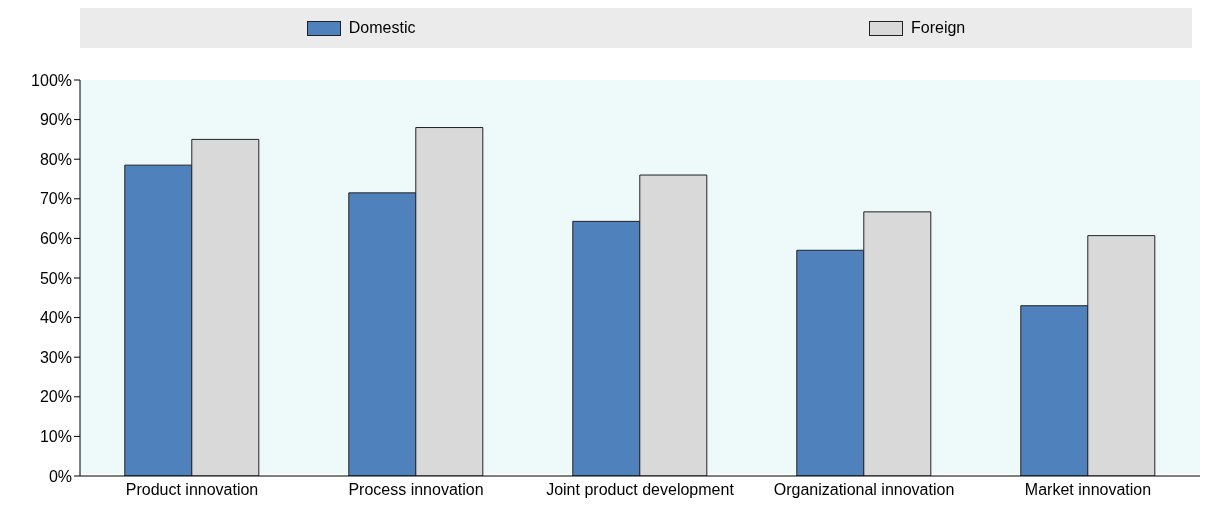 This screenshot has width=1216, height=524. I want to click on x-tick-label: Process innovation, so click(416, 490).